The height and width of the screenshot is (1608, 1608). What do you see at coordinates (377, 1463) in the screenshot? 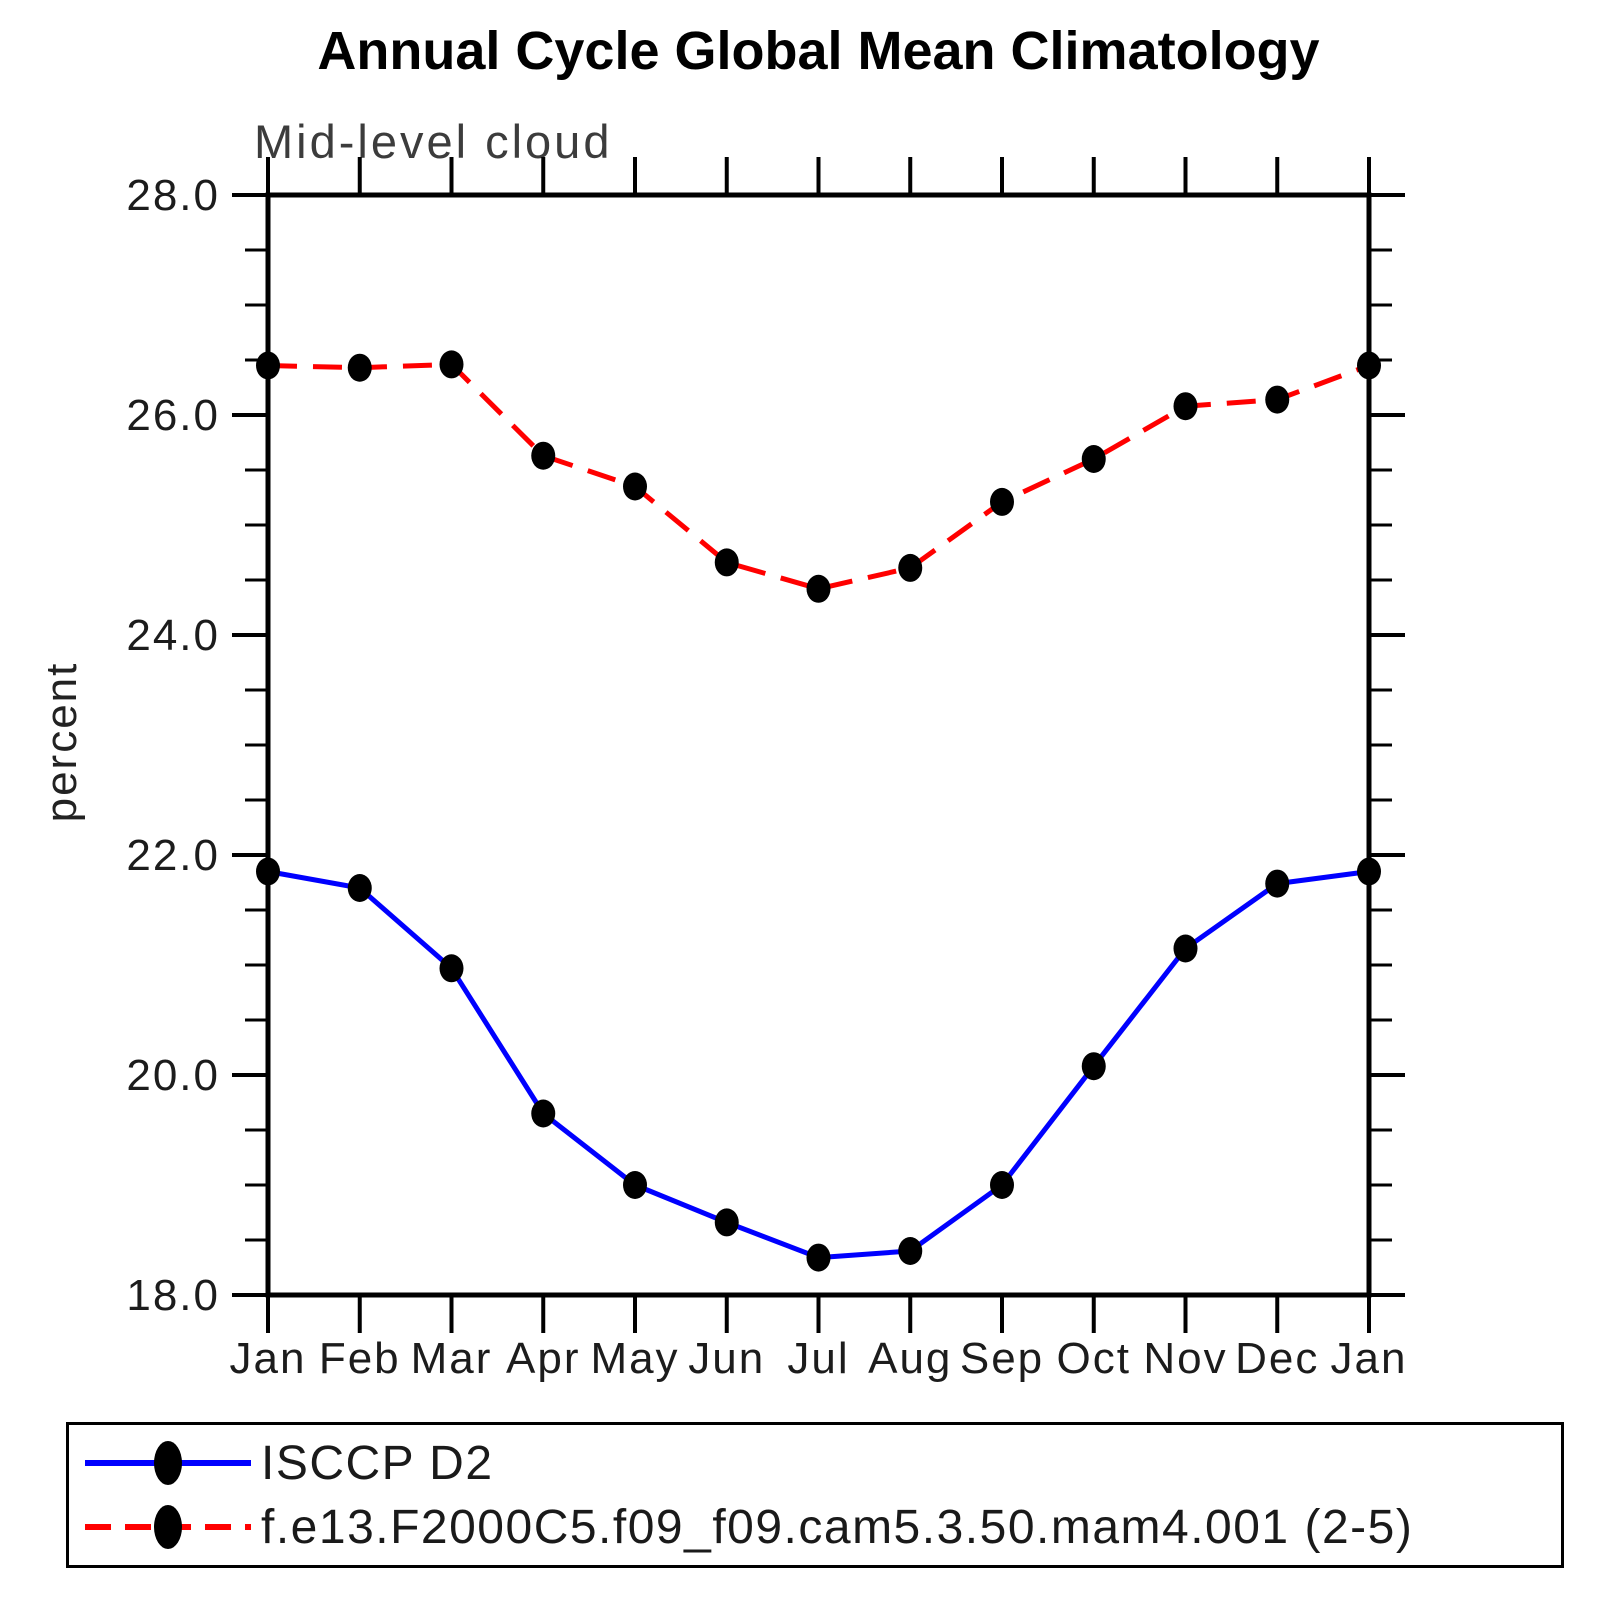
I see `legend-label-isccp-d2: ISCCP D2` at bounding box center [377, 1463].